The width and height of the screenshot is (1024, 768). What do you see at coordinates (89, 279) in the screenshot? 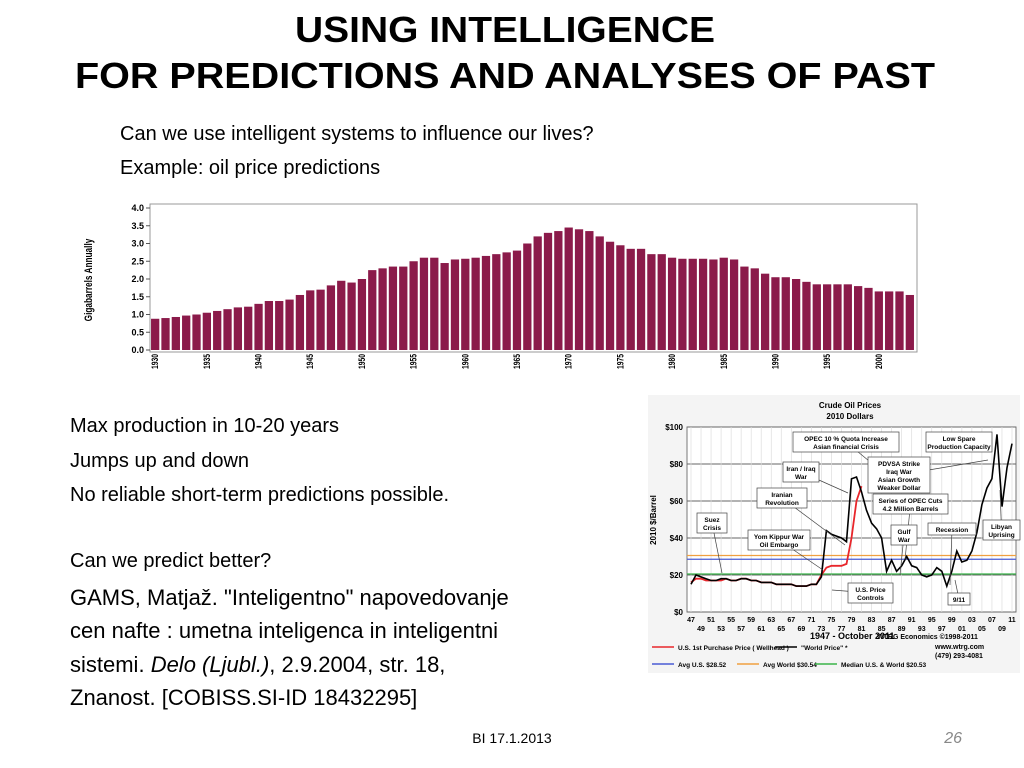
I see `y-axis-label: Gigabarrels Annually` at bounding box center [89, 279].